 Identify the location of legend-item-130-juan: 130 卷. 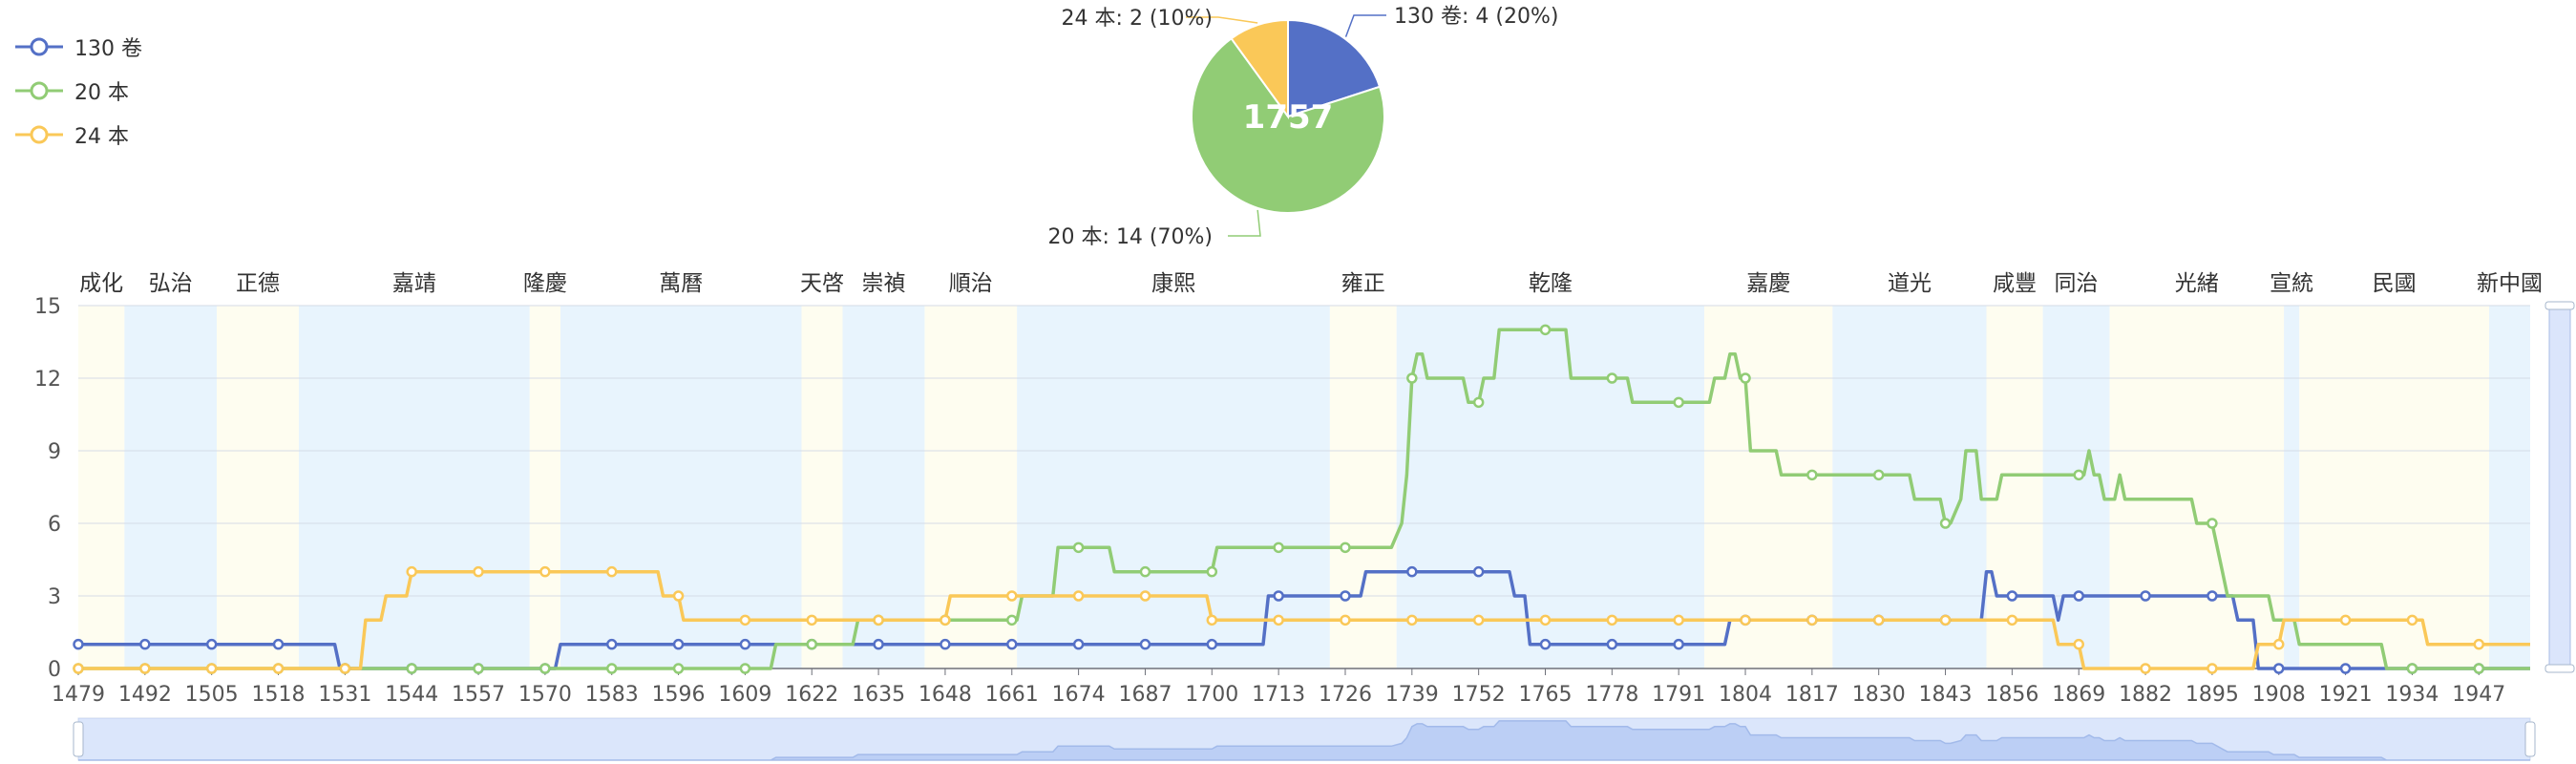
(77, 47).